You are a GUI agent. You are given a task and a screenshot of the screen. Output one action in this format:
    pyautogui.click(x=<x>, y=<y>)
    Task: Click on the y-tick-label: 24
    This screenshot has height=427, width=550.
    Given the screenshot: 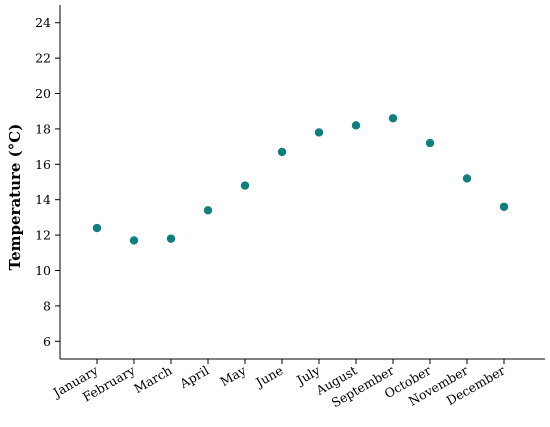 What is the action you would take?
    pyautogui.click(x=43, y=22)
    